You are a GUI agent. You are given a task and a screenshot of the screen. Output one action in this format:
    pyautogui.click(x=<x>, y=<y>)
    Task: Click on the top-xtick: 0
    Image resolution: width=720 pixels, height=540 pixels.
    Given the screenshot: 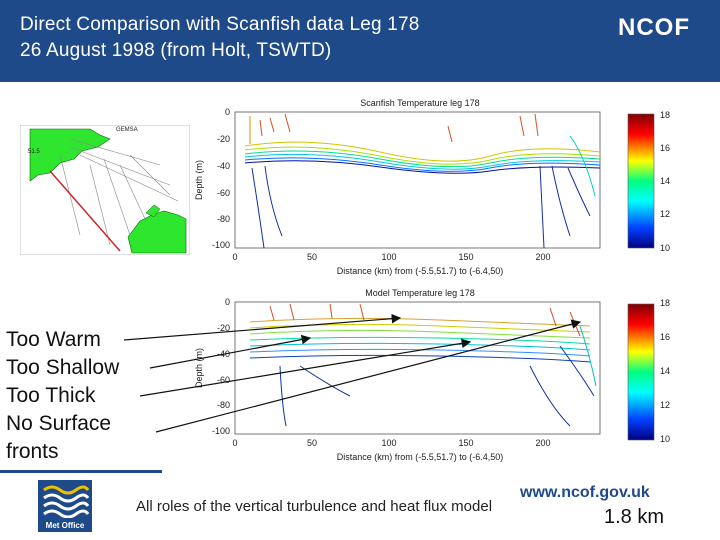 What is the action you would take?
    pyautogui.click(x=234, y=257)
    